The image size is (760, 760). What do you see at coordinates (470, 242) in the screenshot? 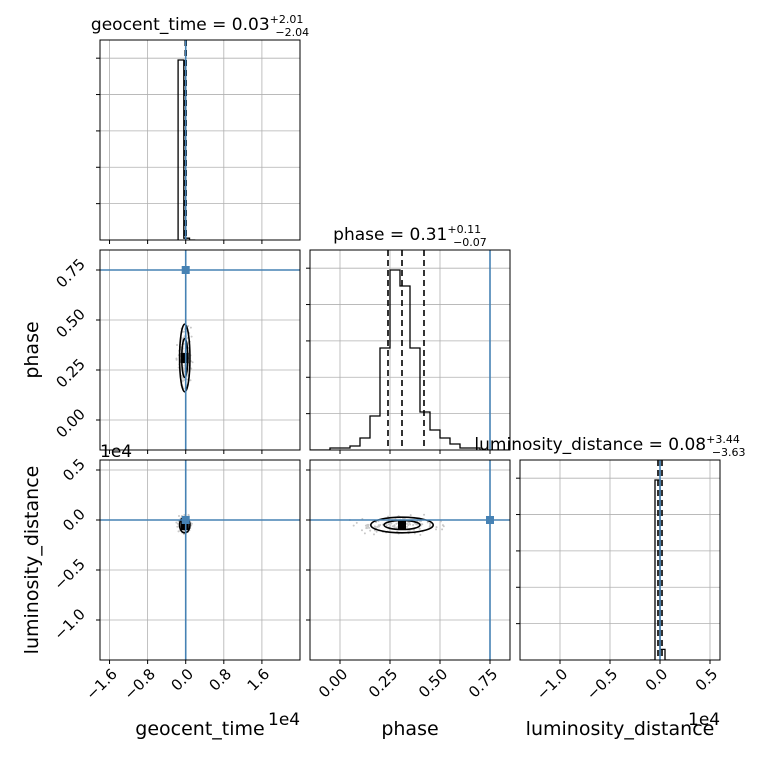
I see `title-minus: −0.07` at bounding box center [470, 242].